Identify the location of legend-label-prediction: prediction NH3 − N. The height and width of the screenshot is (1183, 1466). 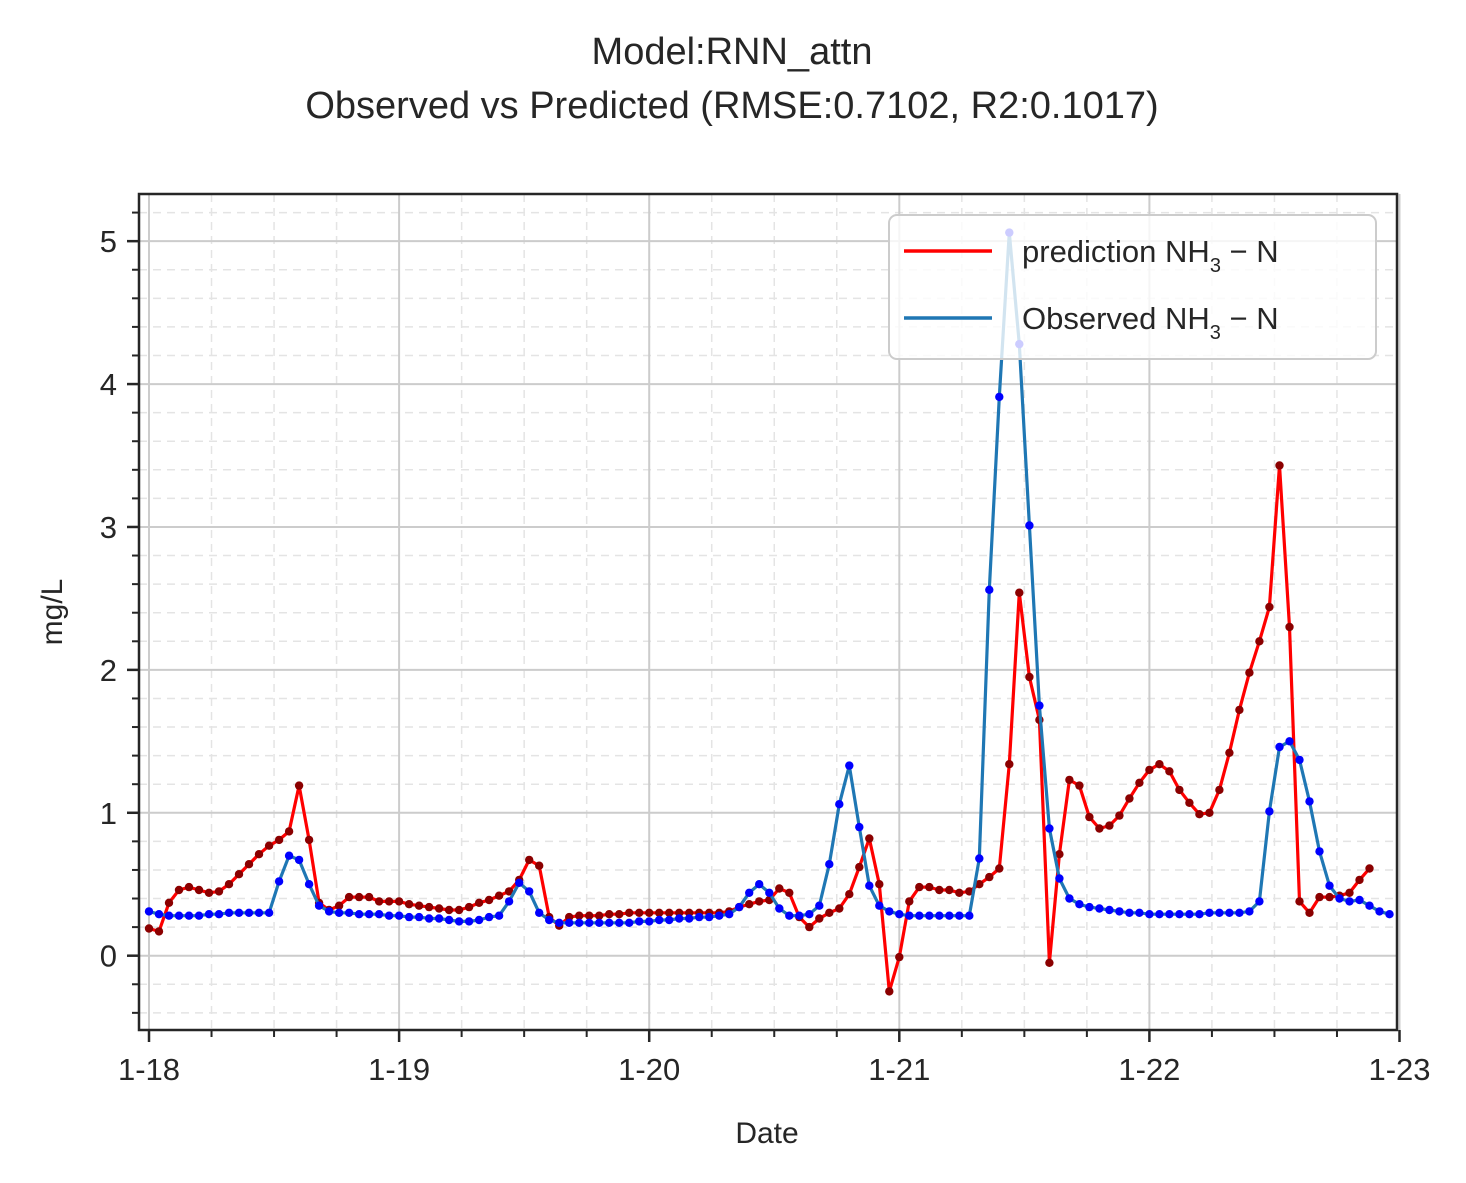
(1150, 255).